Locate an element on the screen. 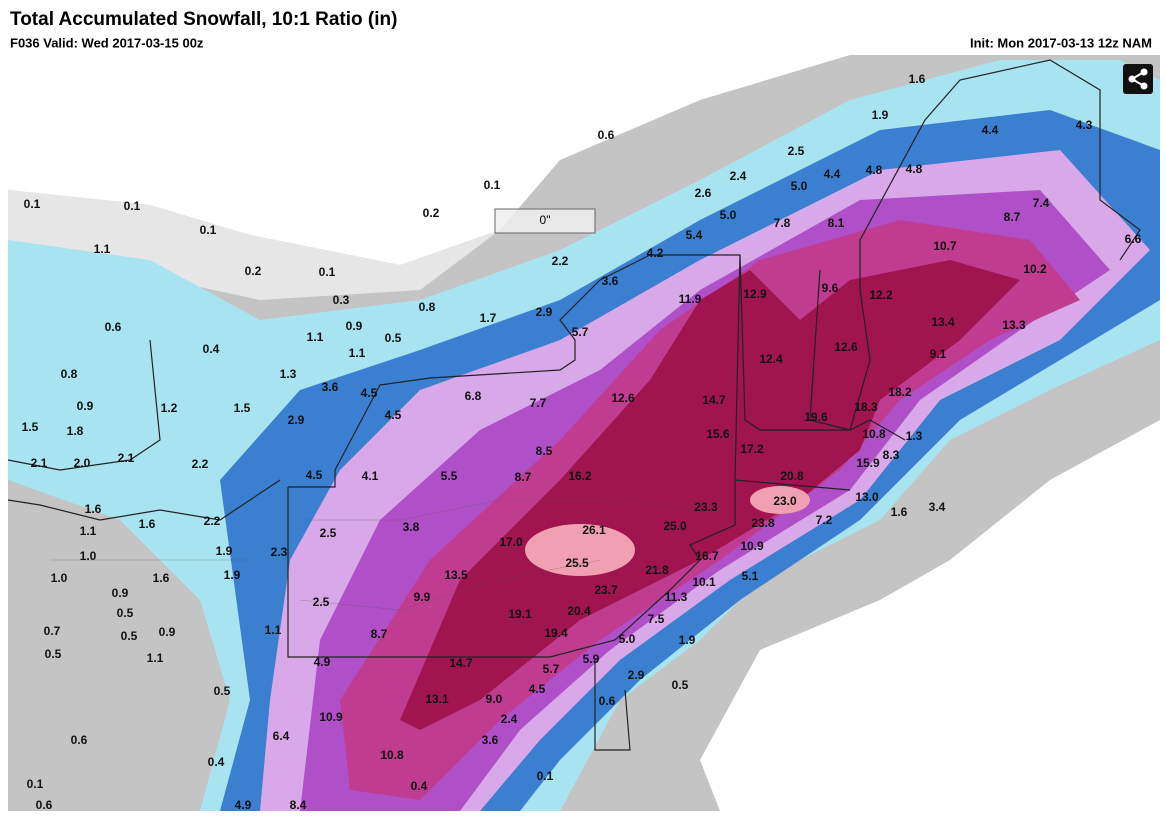 This screenshot has height=816, width=1166. snowfall-label: 3.8 is located at coordinates (411, 527).